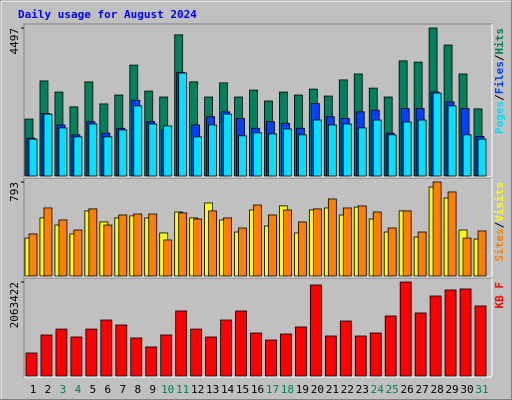  I want to click on x-tick-label: 7, so click(122, 389).